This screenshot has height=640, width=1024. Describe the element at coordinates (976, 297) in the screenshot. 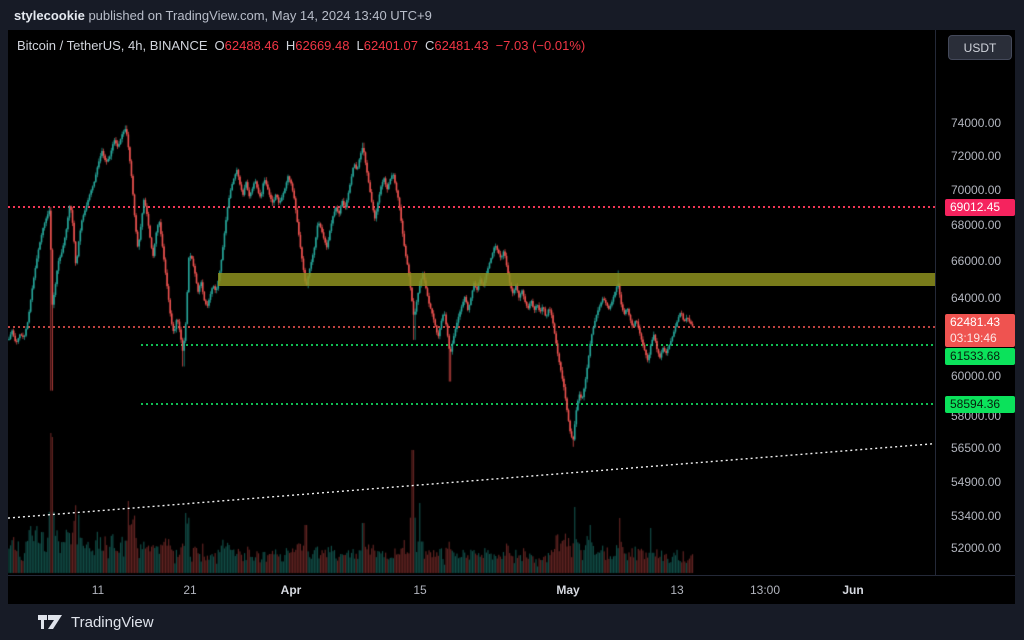

I see `price-tick-label: 64000.00` at that location.